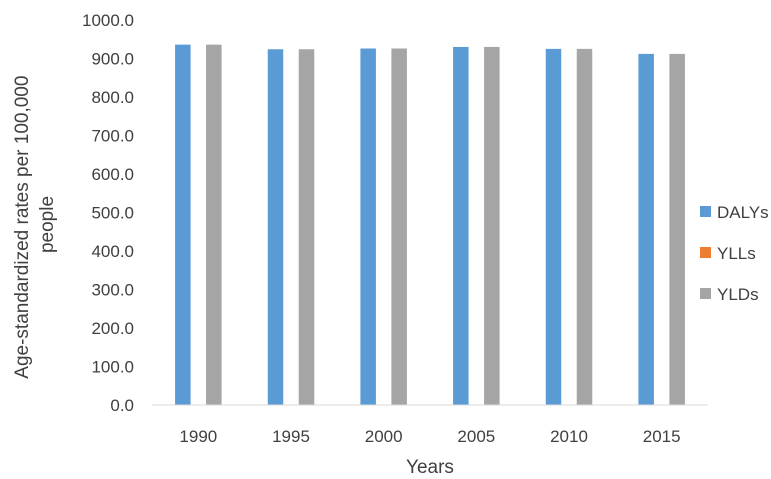  I want to click on legend-swatch-ylds, so click(705, 293).